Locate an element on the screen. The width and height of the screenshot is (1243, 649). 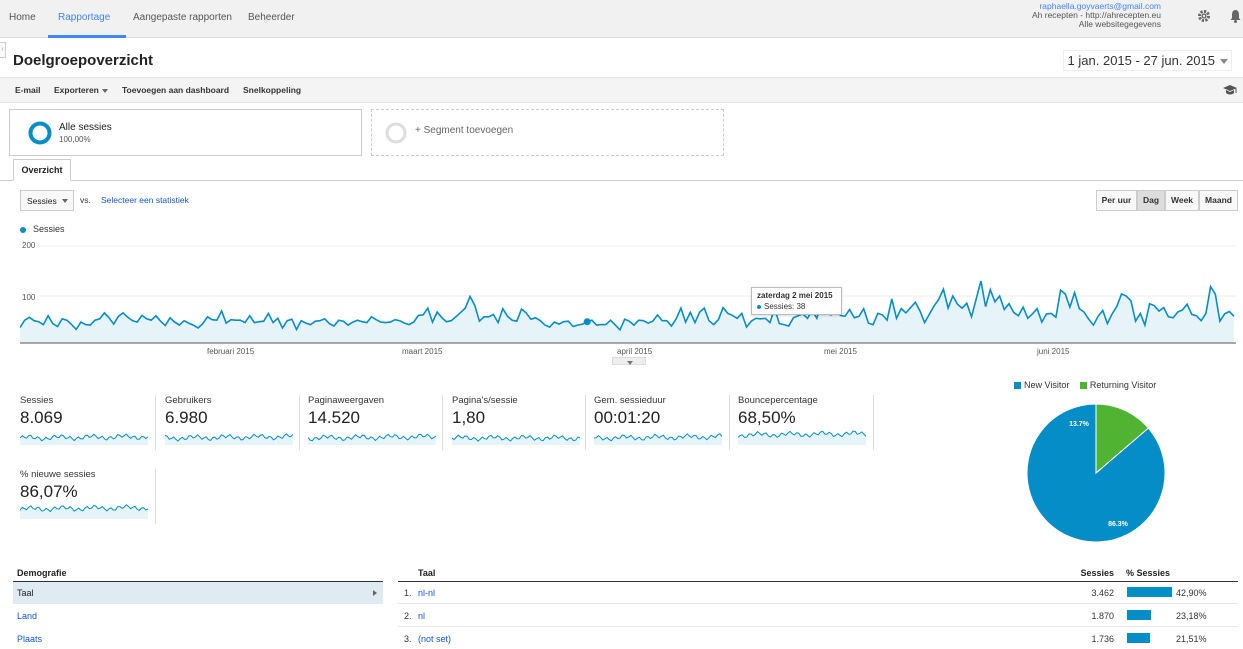
export-button: Exporteren is located at coordinates (81, 90).